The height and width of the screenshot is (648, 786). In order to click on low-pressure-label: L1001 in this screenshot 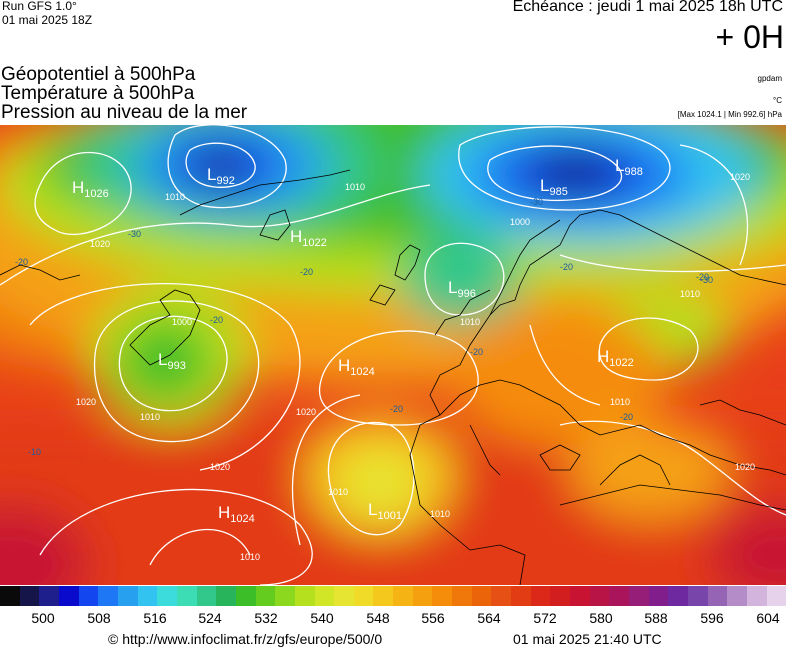, I will do `click(385, 511)`.